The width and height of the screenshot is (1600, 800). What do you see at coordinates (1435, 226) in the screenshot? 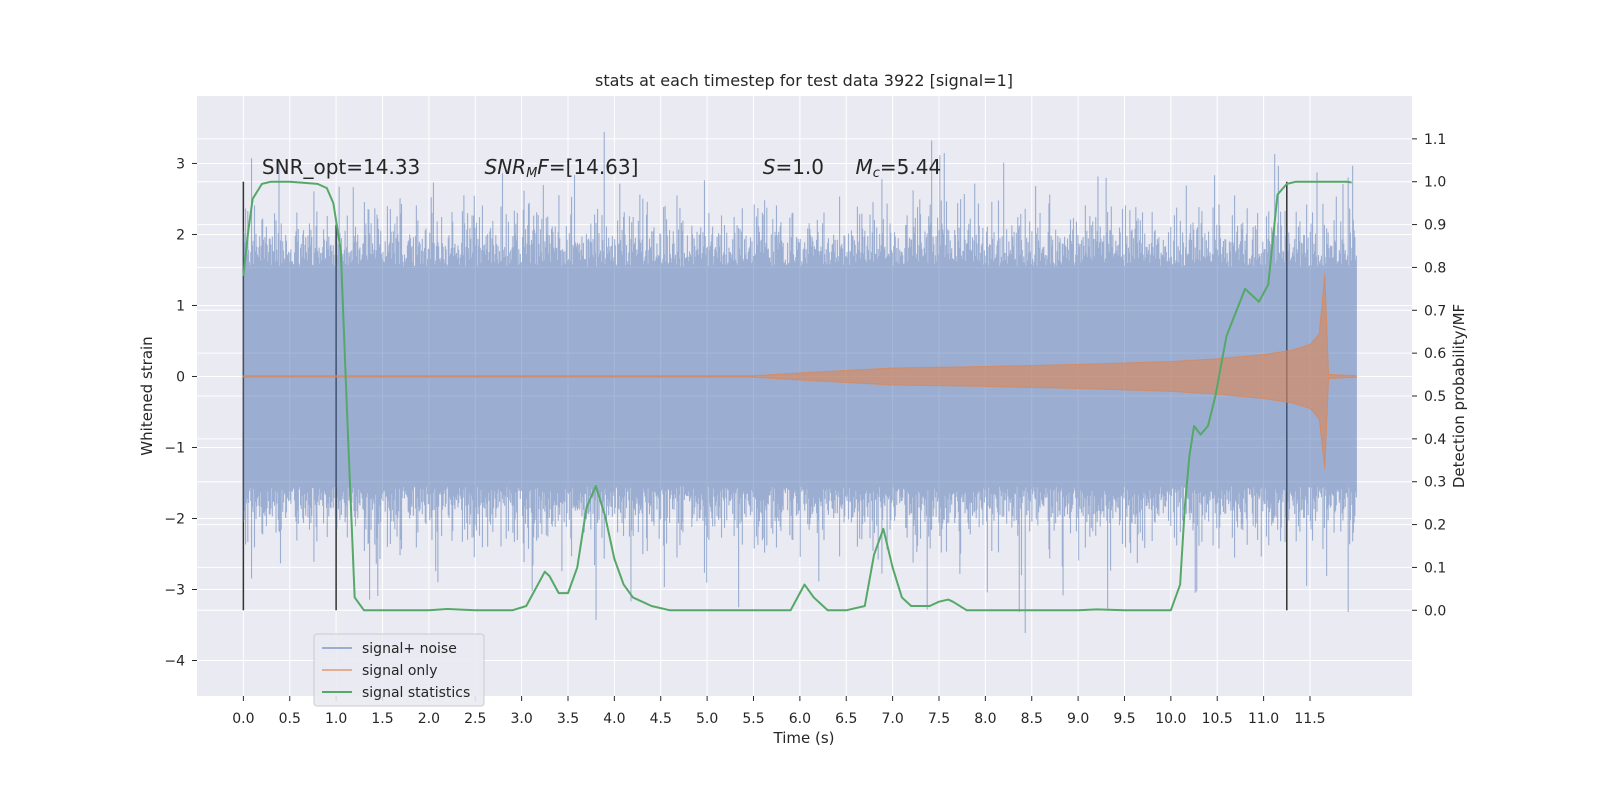
I see `yright-tick-label-9: 0.9` at bounding box center [1435, 226].